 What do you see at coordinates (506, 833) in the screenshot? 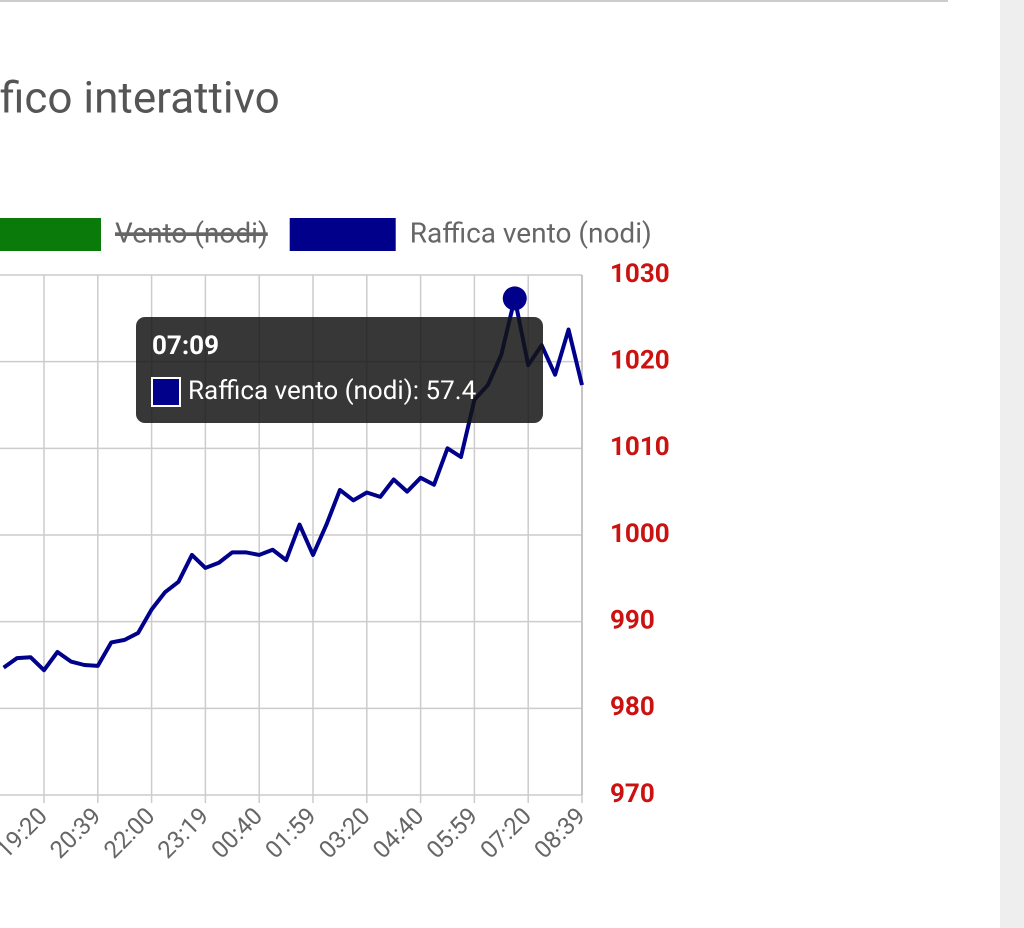
I see `x-tick-label: 07:20` at bounding box center [506, 833].